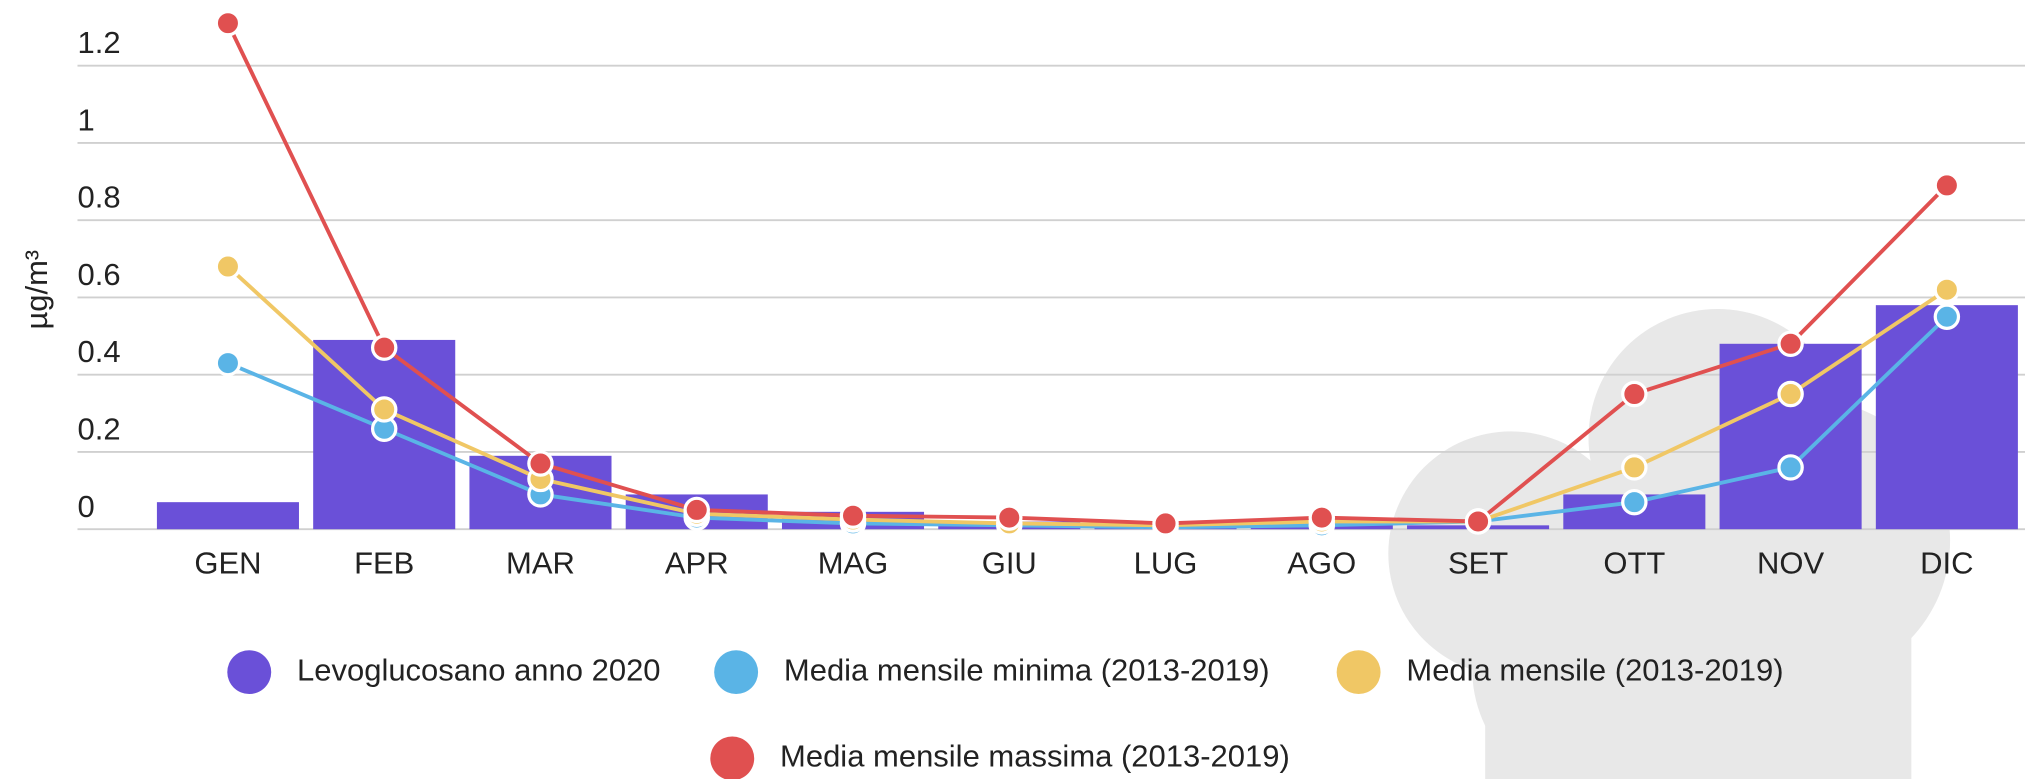 The width and height of the screenshot is (2025, 779). What do you see at coordinates (1009, 562) in the screenshot?
I see `x-tick-label: GIU` at bounding box center [1009, 562].